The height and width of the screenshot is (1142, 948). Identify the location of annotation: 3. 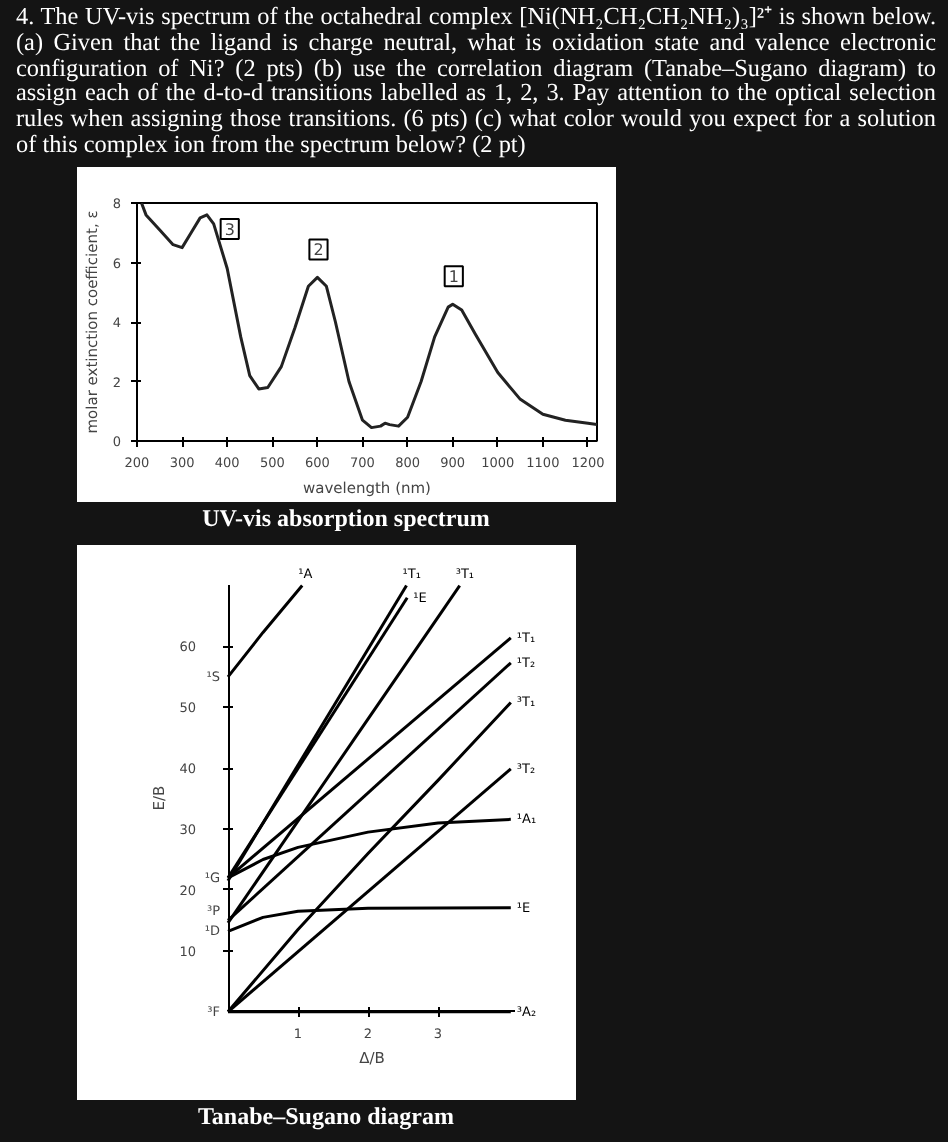
(229, 229).